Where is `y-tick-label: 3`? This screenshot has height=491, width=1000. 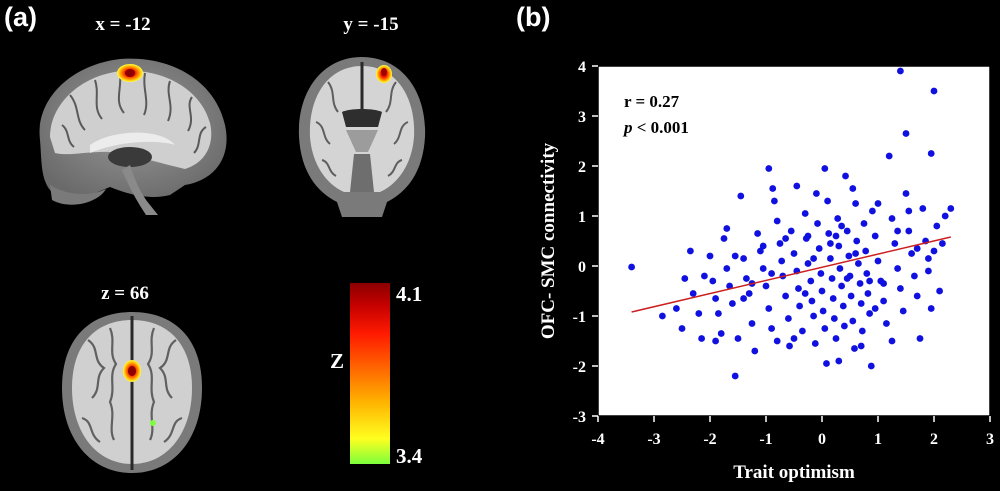
y-tick-label: 3 is located at coordinates (582, 117).